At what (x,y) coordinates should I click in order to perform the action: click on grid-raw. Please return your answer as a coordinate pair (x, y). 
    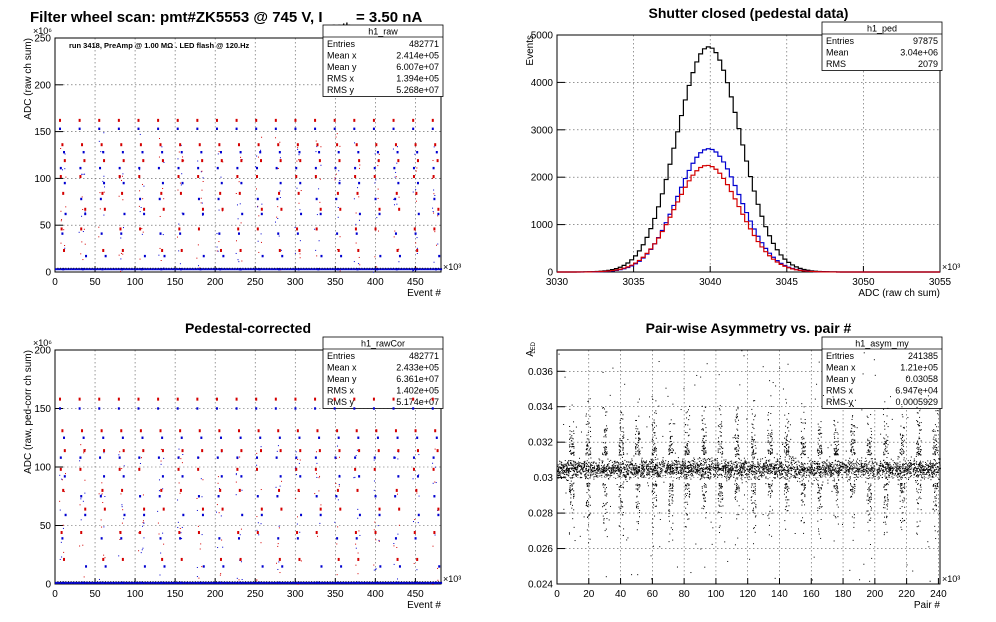
    Looking at the image, I should click on (248, 155).